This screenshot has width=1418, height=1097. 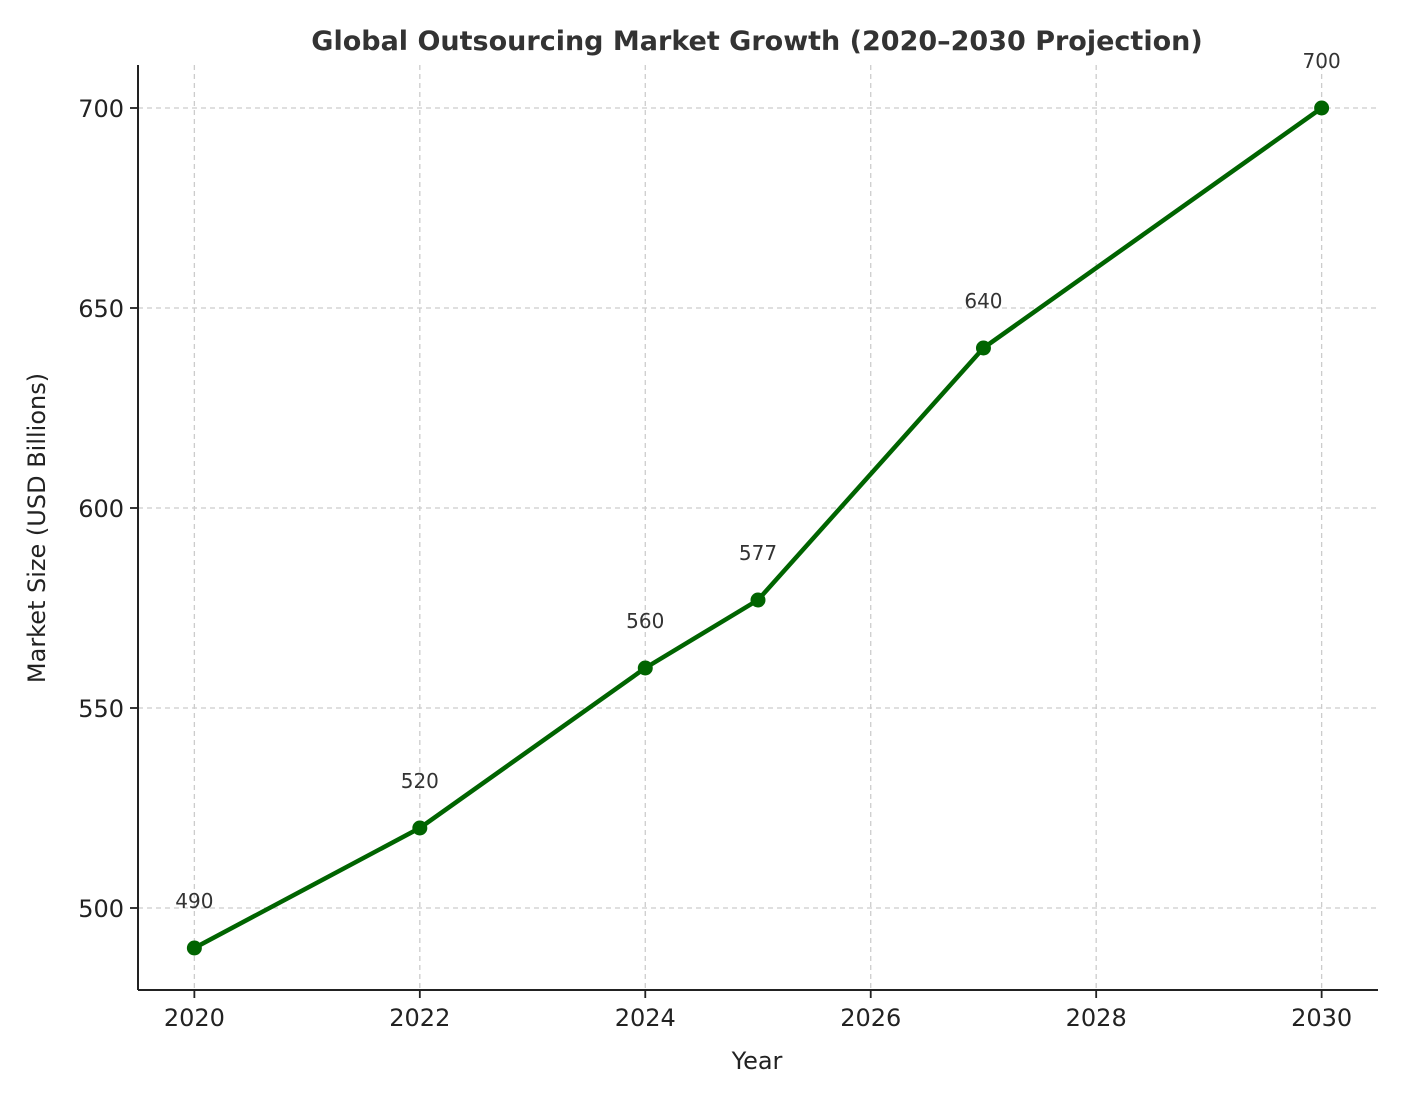 I want to click on x-tick-label: 2026, so click(x=870, y=1018).